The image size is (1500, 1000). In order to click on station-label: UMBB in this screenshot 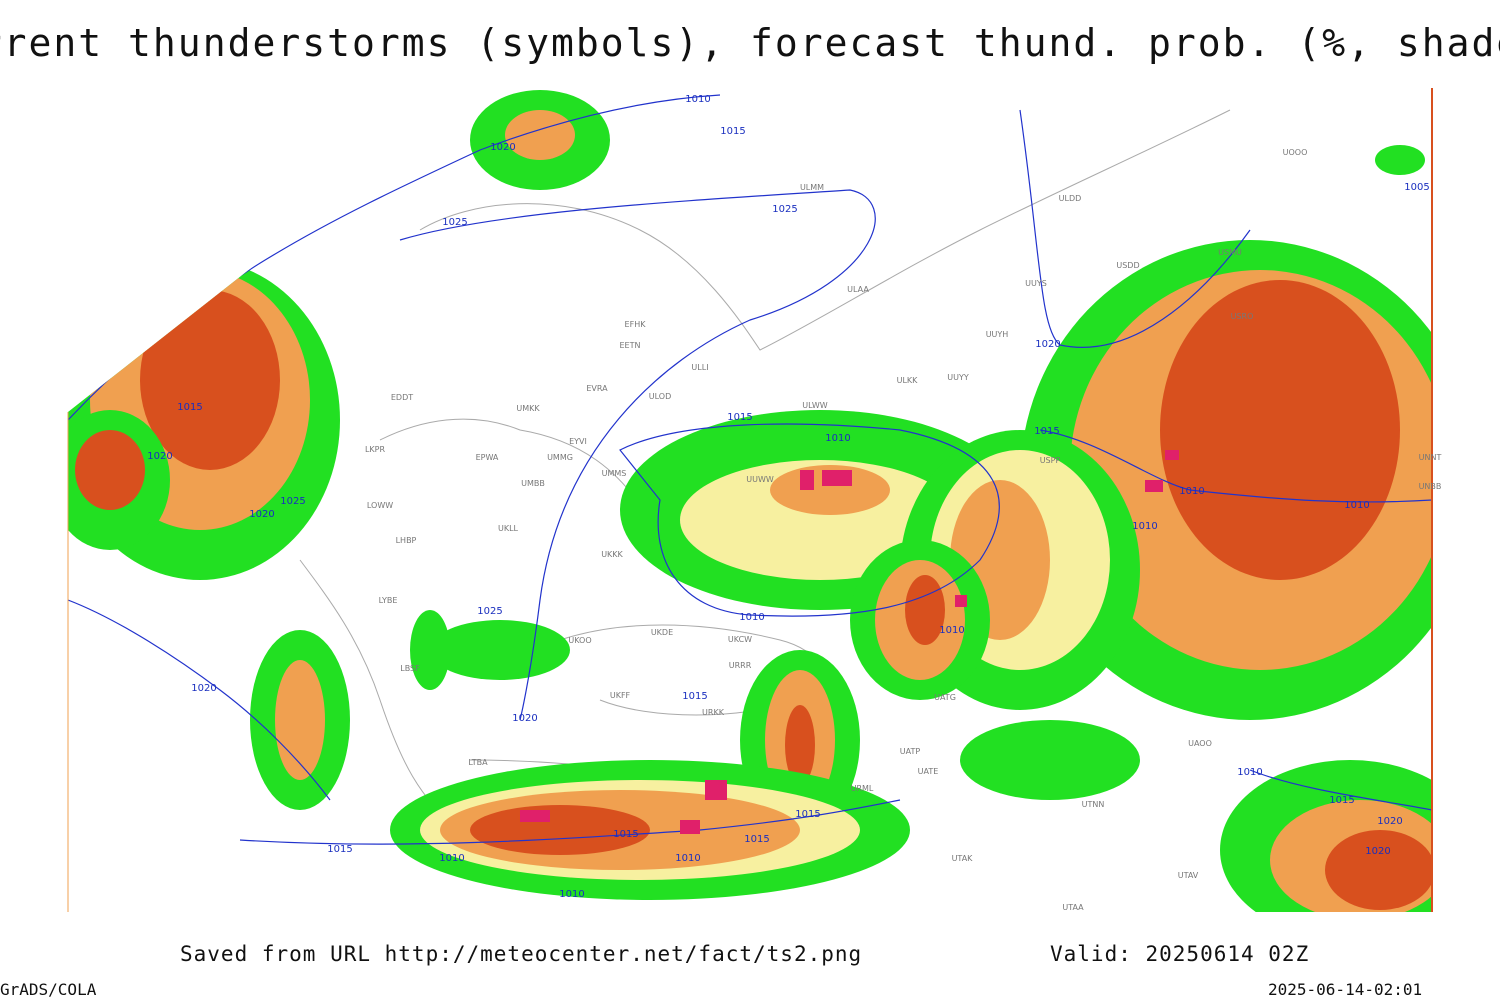, I will do `click(533, 483)`.